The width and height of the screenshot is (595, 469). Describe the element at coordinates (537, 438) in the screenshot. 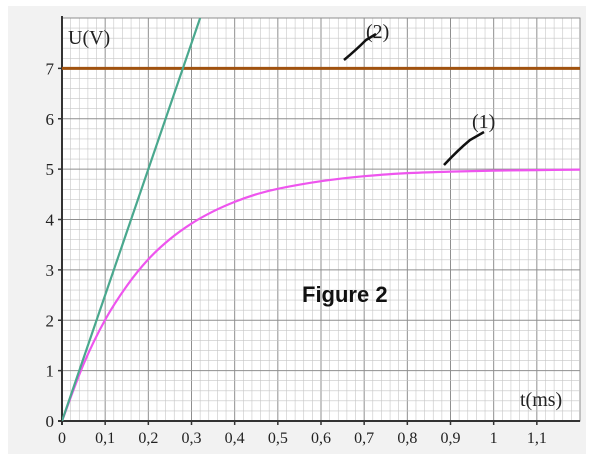

I see `x-tick-label: 1,1` at that location.